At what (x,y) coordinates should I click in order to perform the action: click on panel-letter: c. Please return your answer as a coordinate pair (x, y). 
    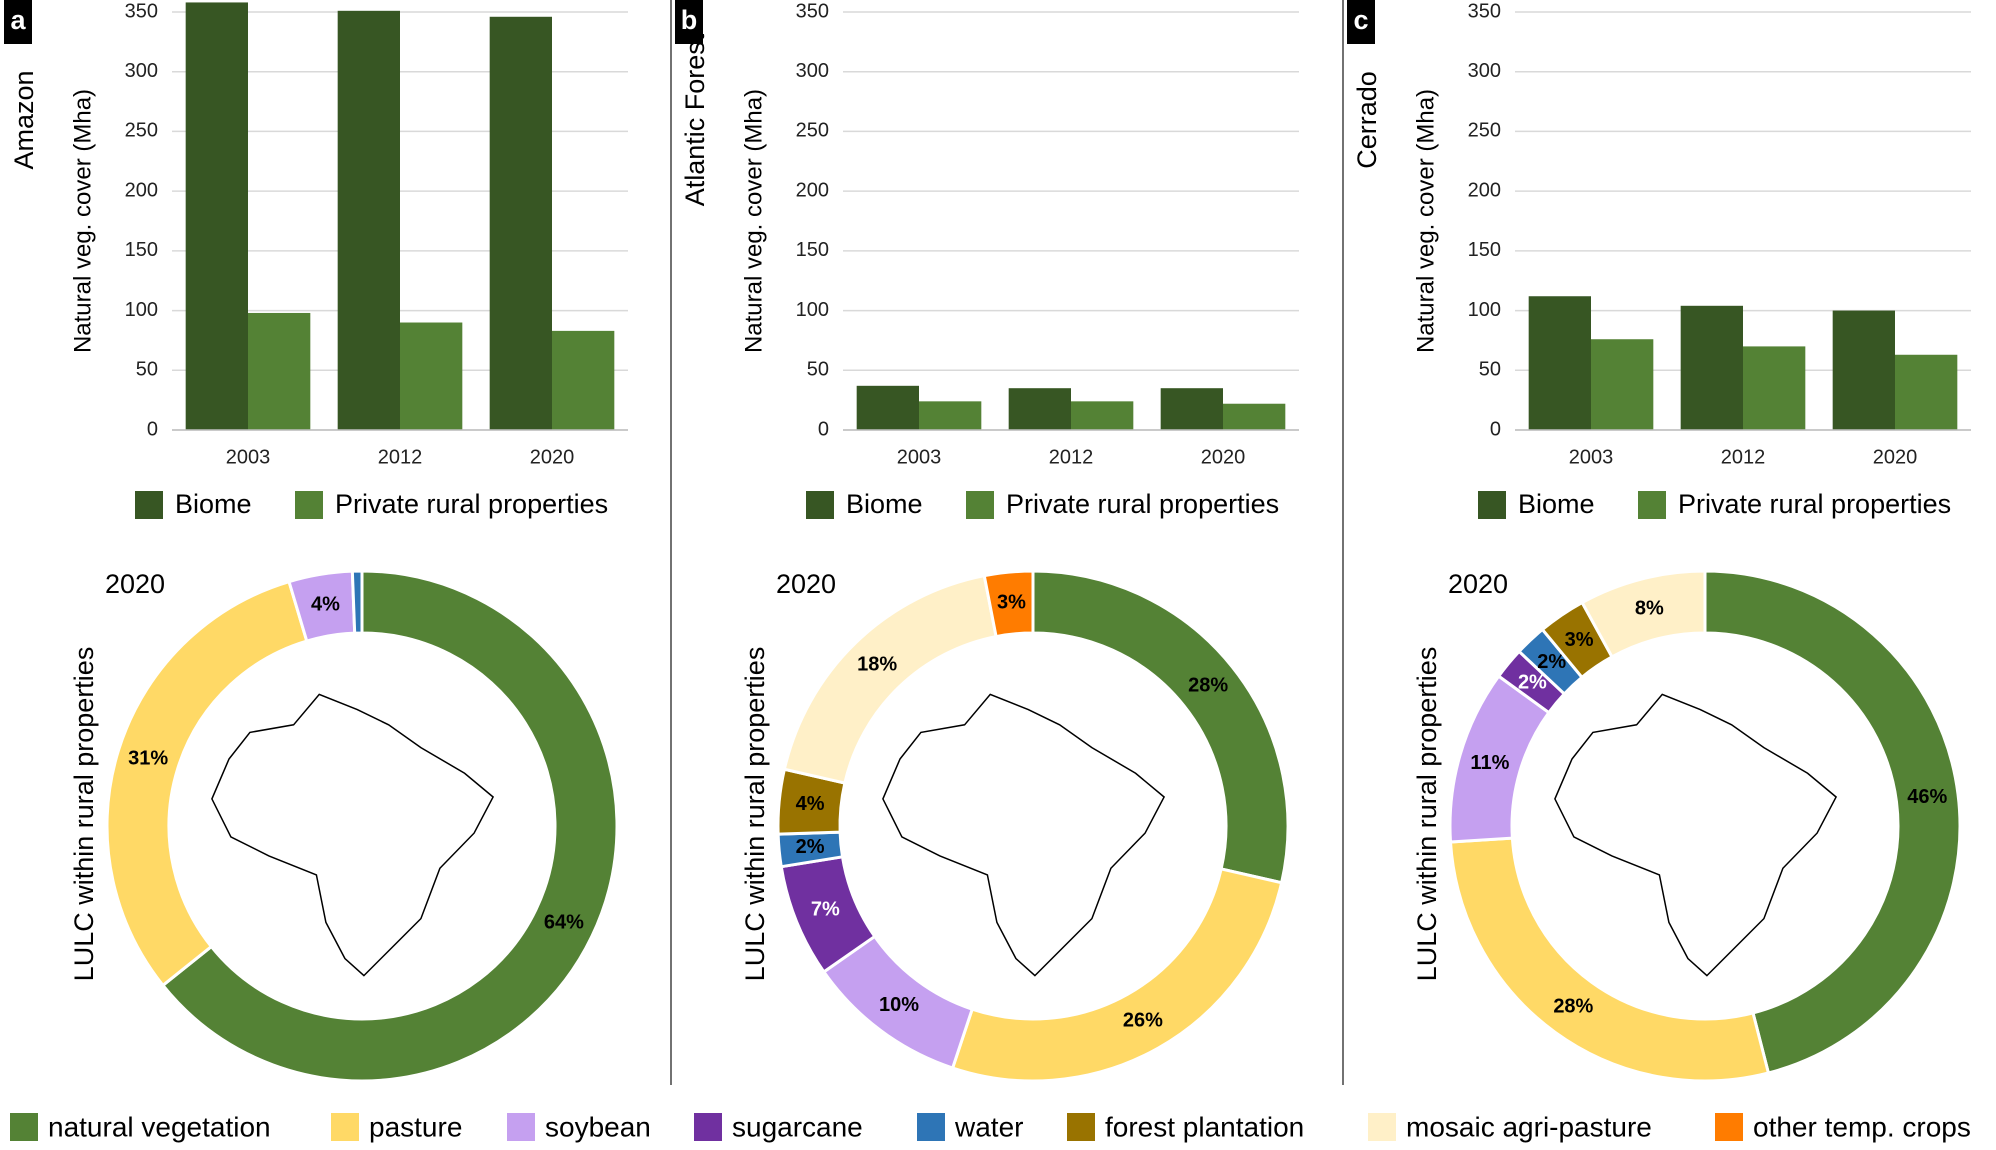
    Looking at the image, I should click on (1360, 20).